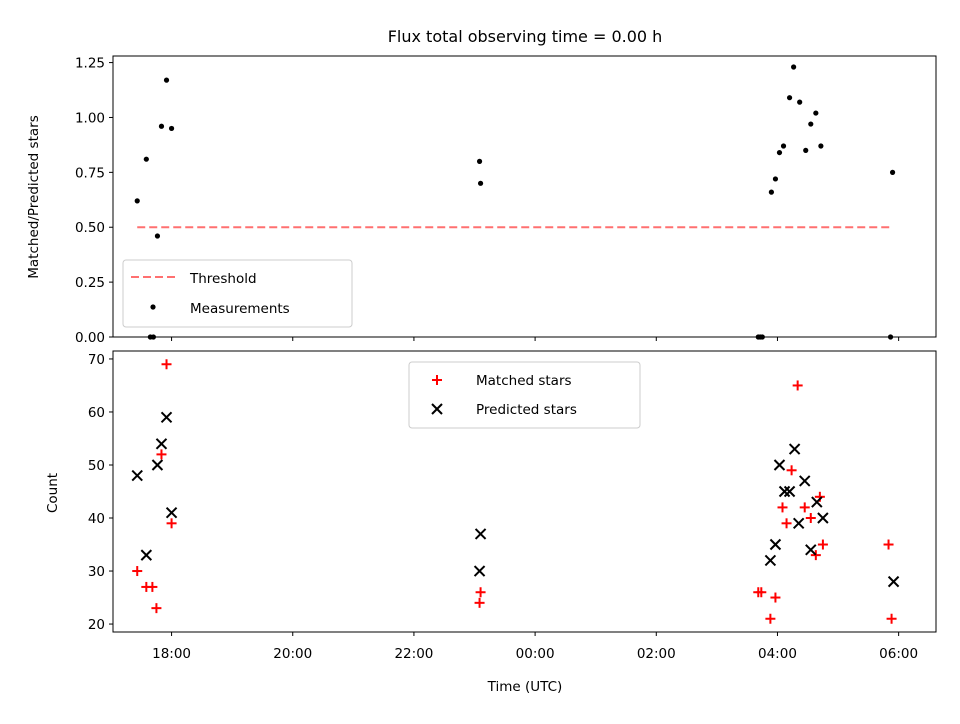  Describe the element at coordinates (34, 196) in the screenshot. I see `top-ylabel: Matched/Predicted stars` at that location.